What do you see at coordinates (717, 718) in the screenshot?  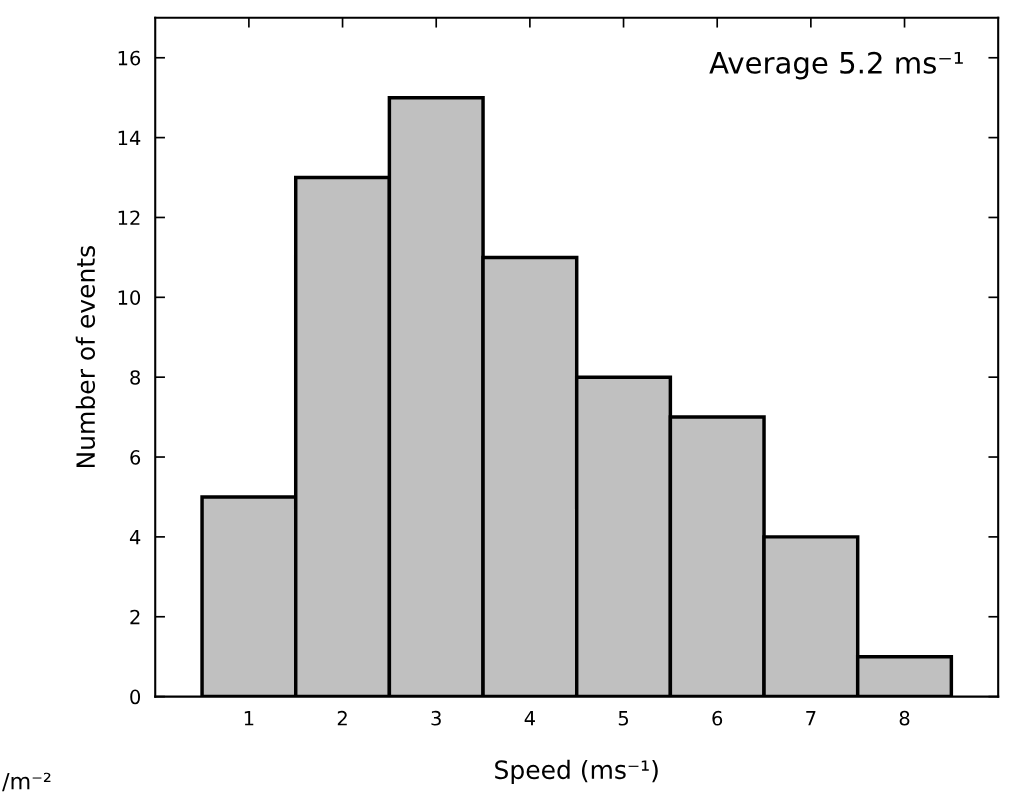 I see `x-tick-label: 6` at bounding box center [717, 718].